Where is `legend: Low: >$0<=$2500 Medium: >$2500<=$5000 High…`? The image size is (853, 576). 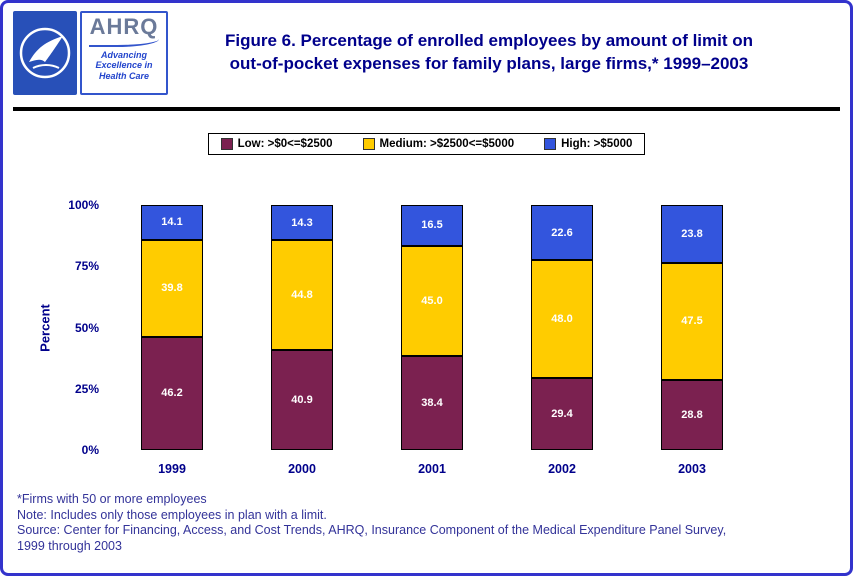
legend: Low: >$0<=$2500 Medium: >$2500<=$5000 High… is located at coordinates (426, 144).